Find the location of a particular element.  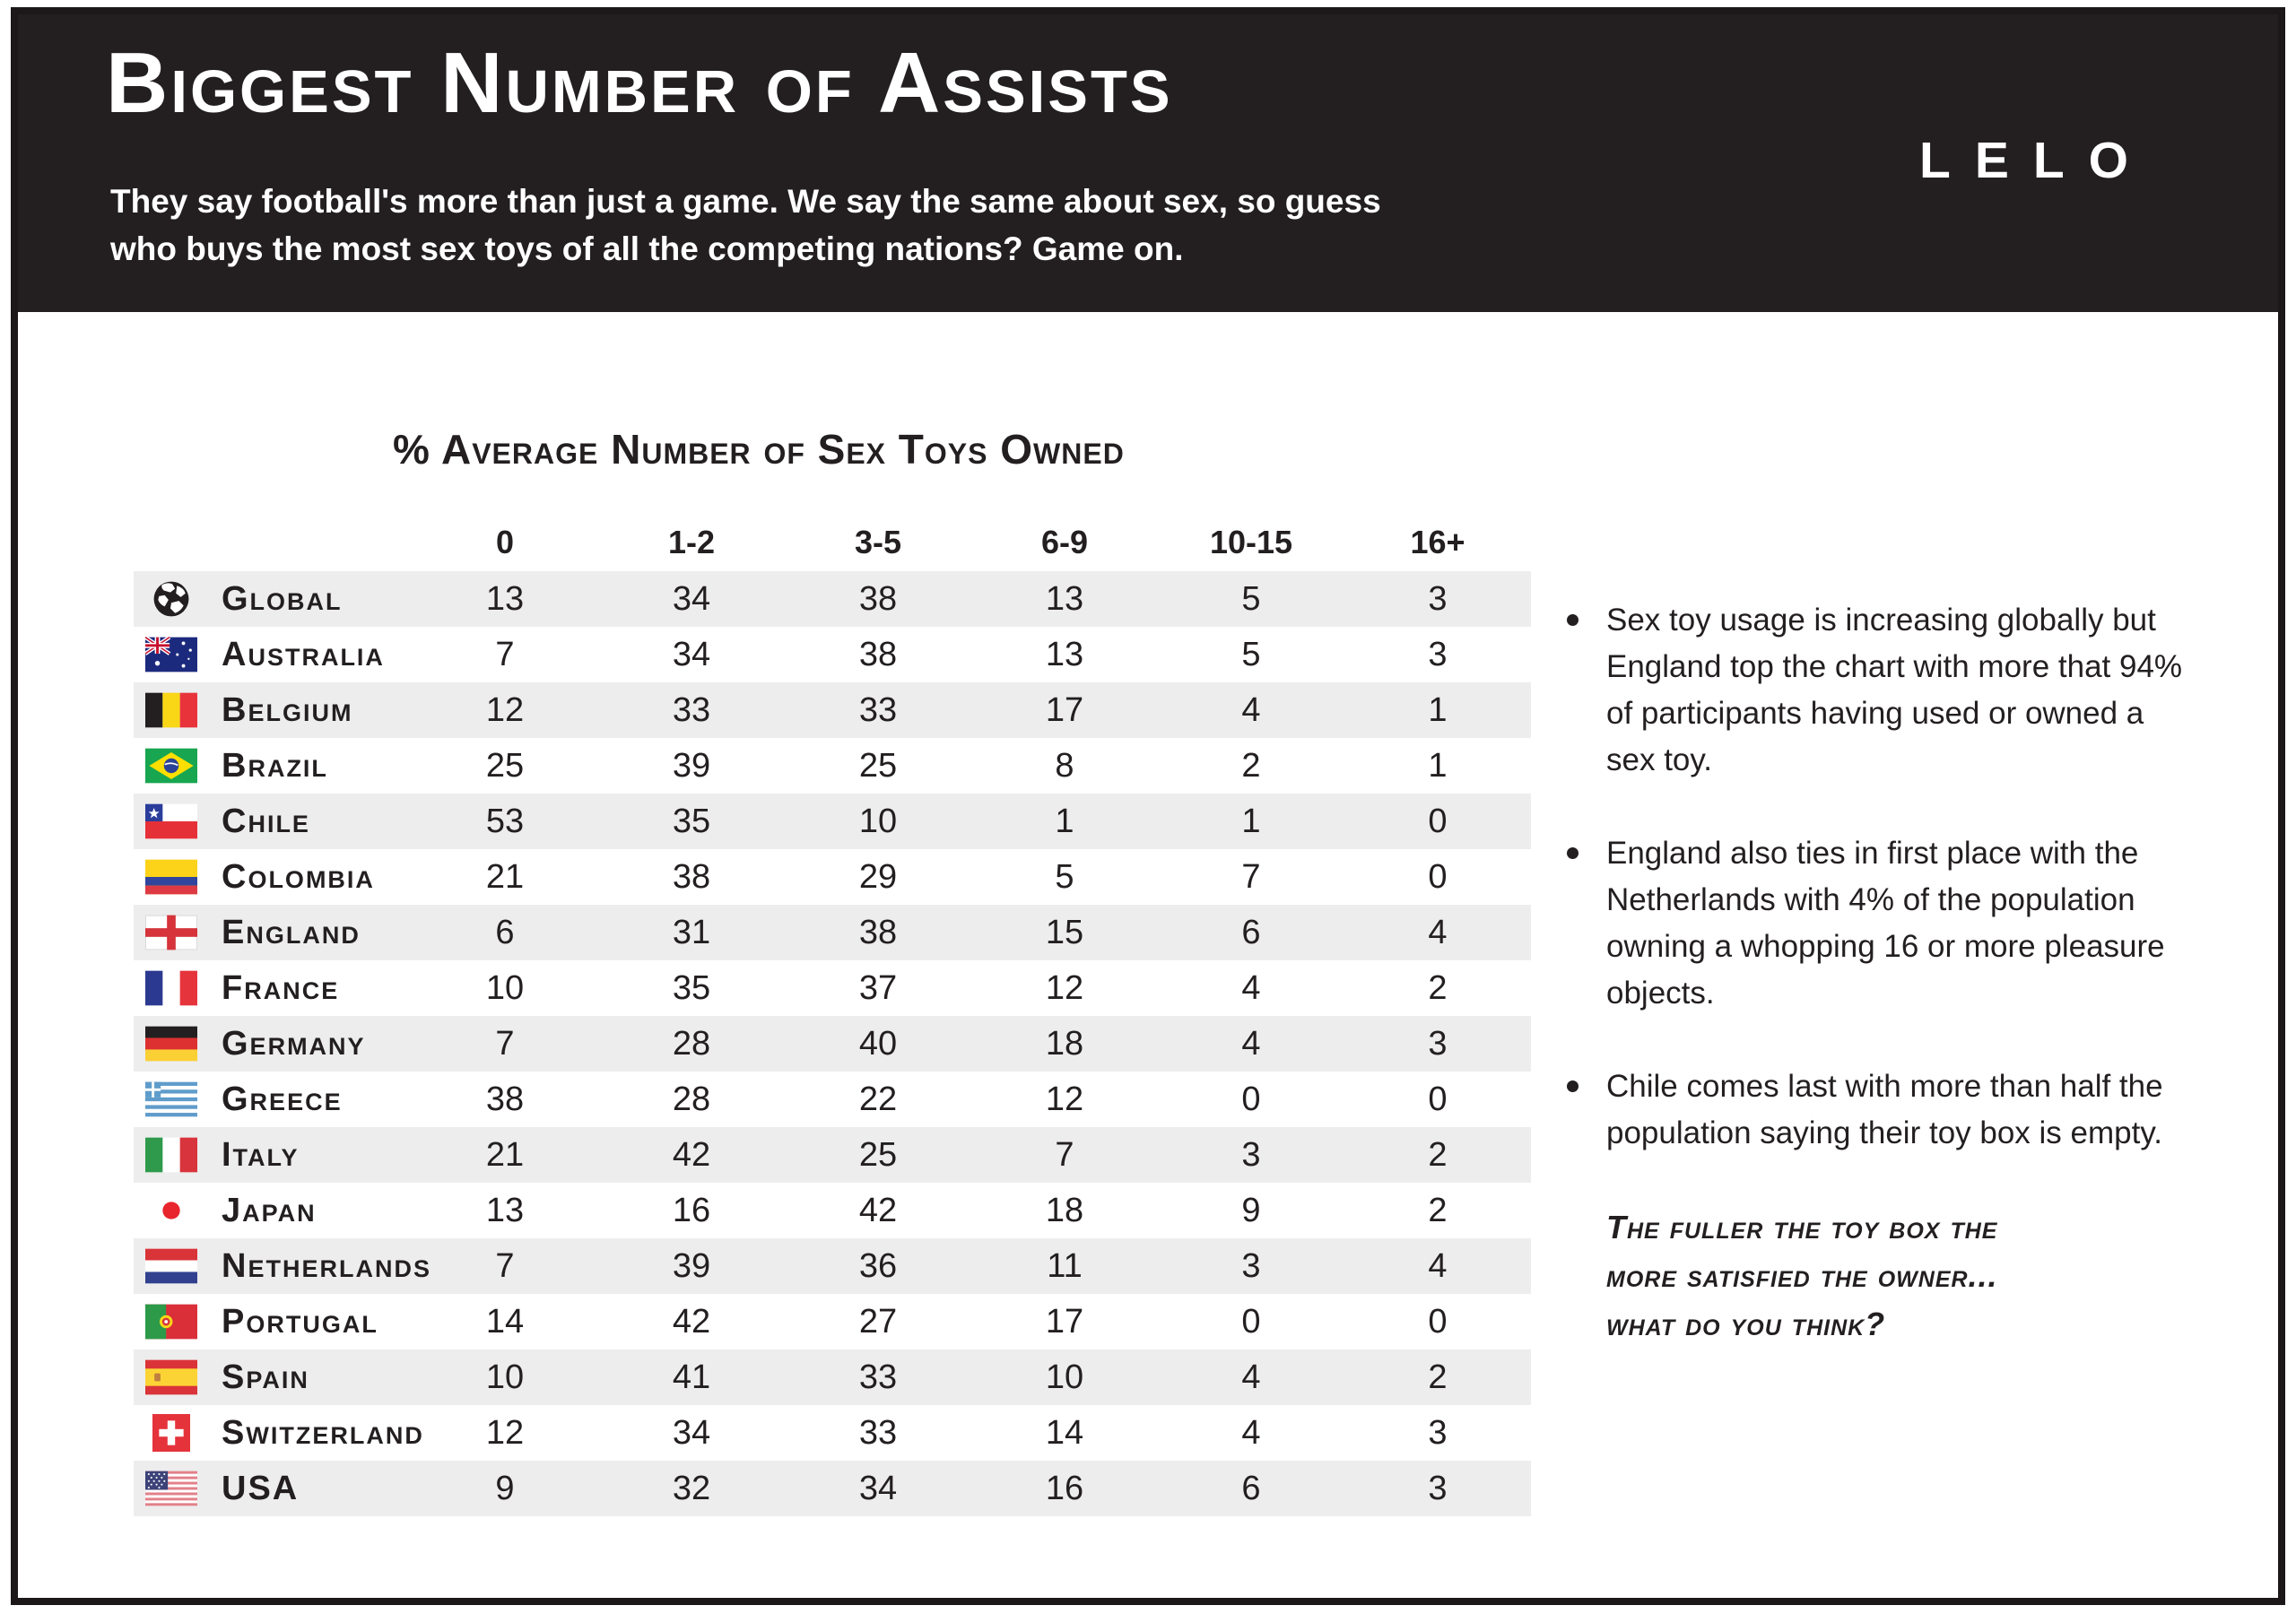

table-row: Netherlands 7 39 36 11 3 4 is located at coordinates (832, 1266).